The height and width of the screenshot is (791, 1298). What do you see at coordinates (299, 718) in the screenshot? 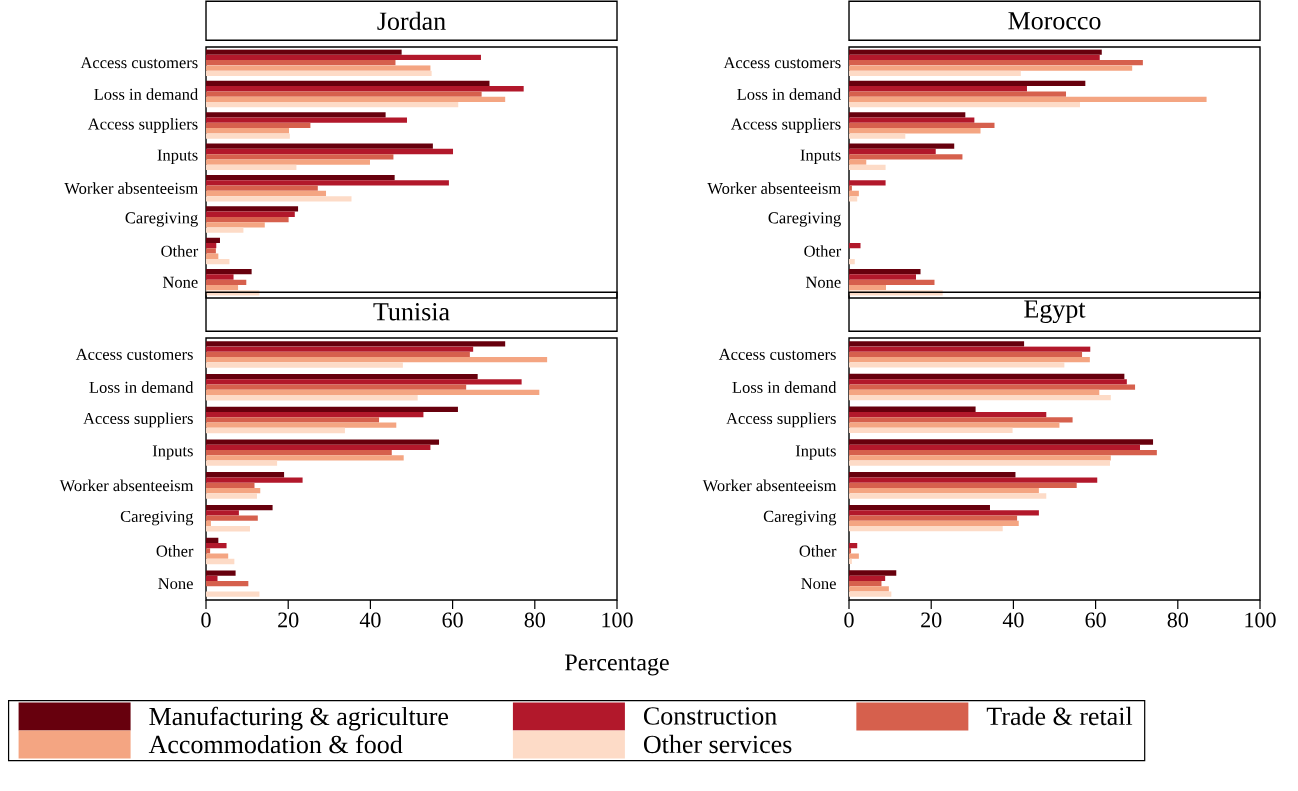
I see `legend-label: Manufacturing & agriculture` at bounding box center [299, 718].